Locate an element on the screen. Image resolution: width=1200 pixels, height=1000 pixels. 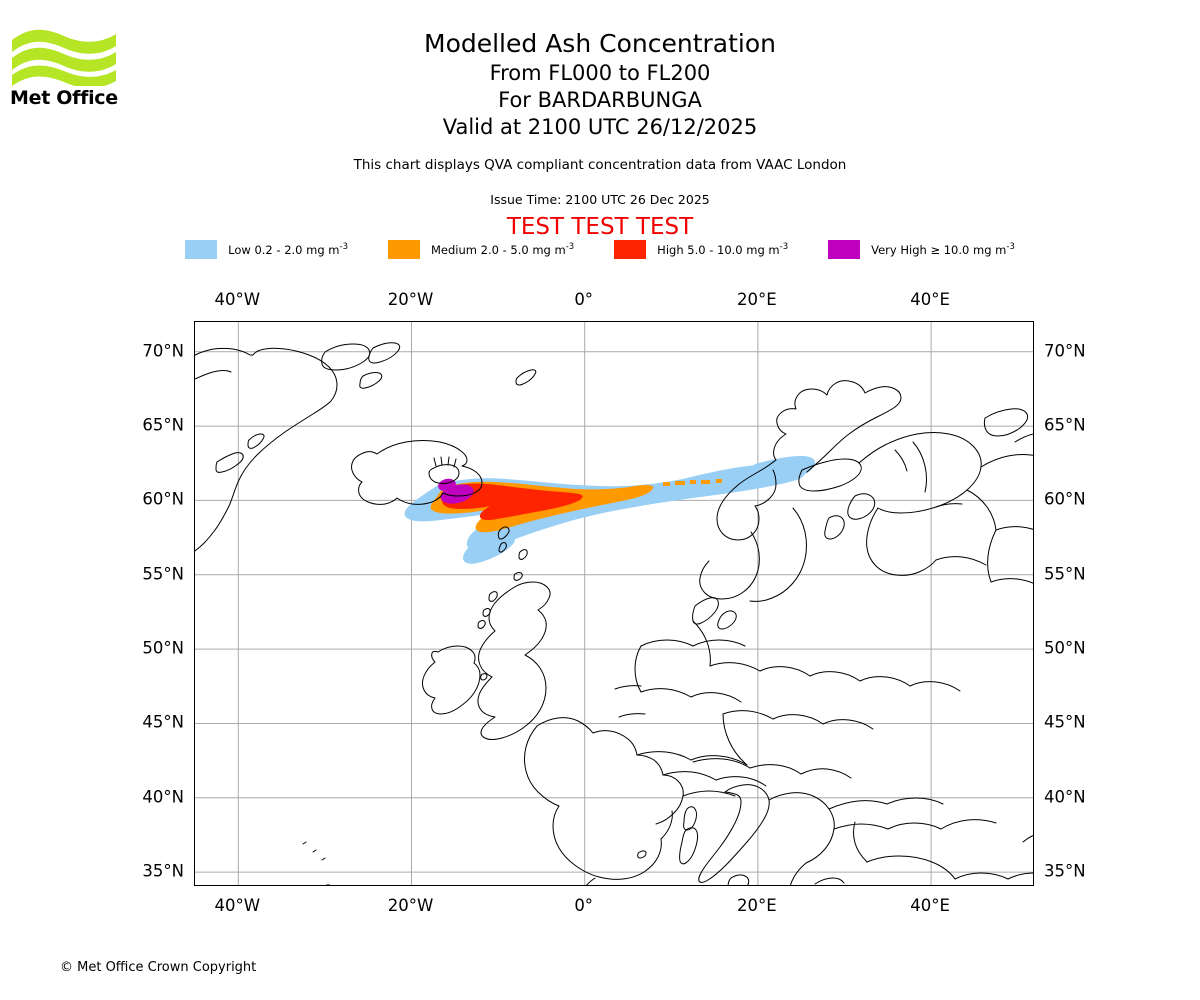
page-title: Modelled Ash Concentration is located at coordinates (600, 43).